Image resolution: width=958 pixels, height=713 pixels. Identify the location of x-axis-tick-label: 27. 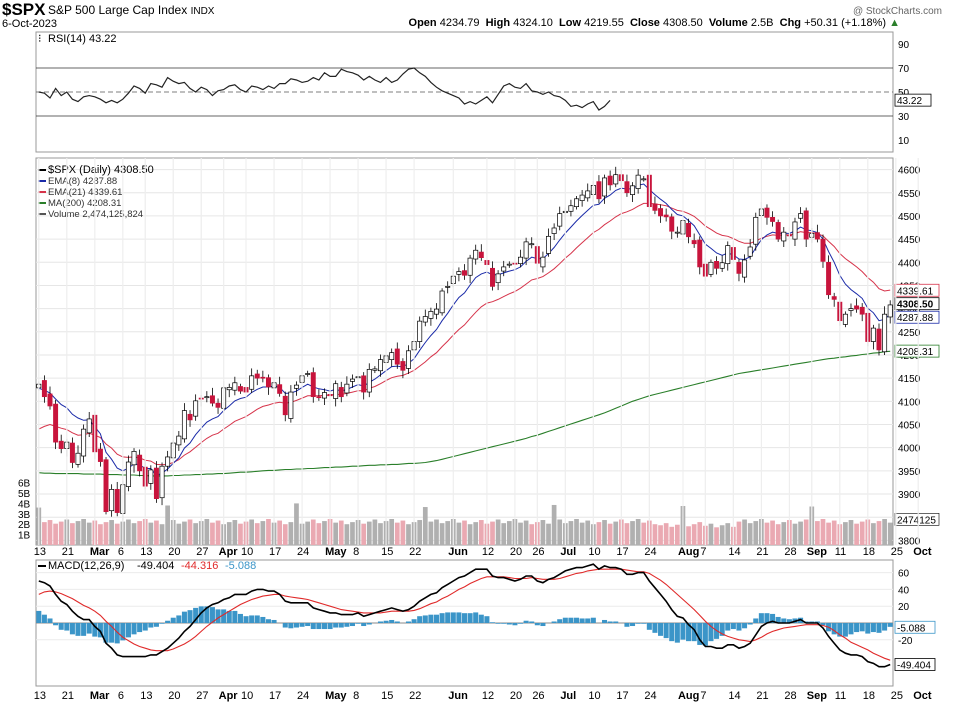
(202, 552).